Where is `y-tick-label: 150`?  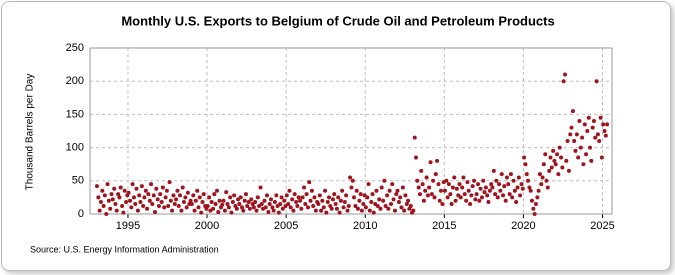
y-tick-label: 150 is located at coordinates (75, 114).